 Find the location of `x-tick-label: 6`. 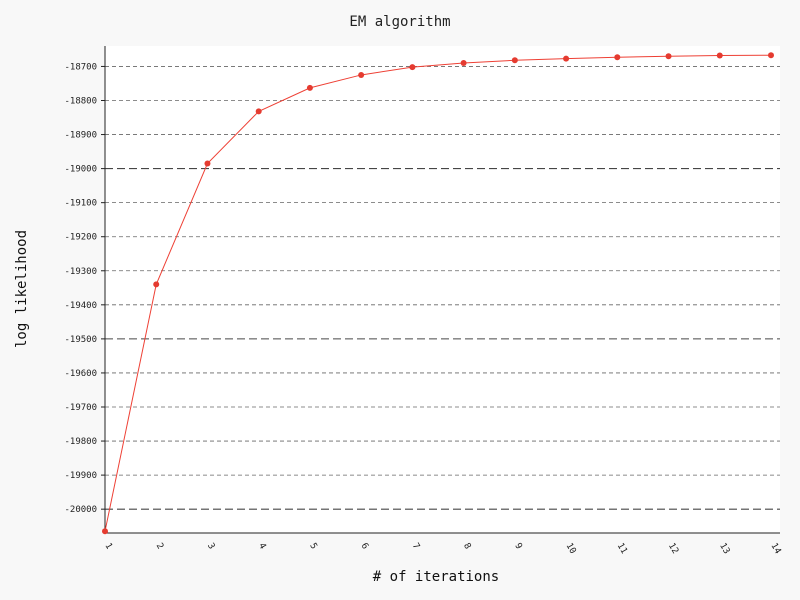

x-tick-label: 6 is located at coordinates (364, 547).